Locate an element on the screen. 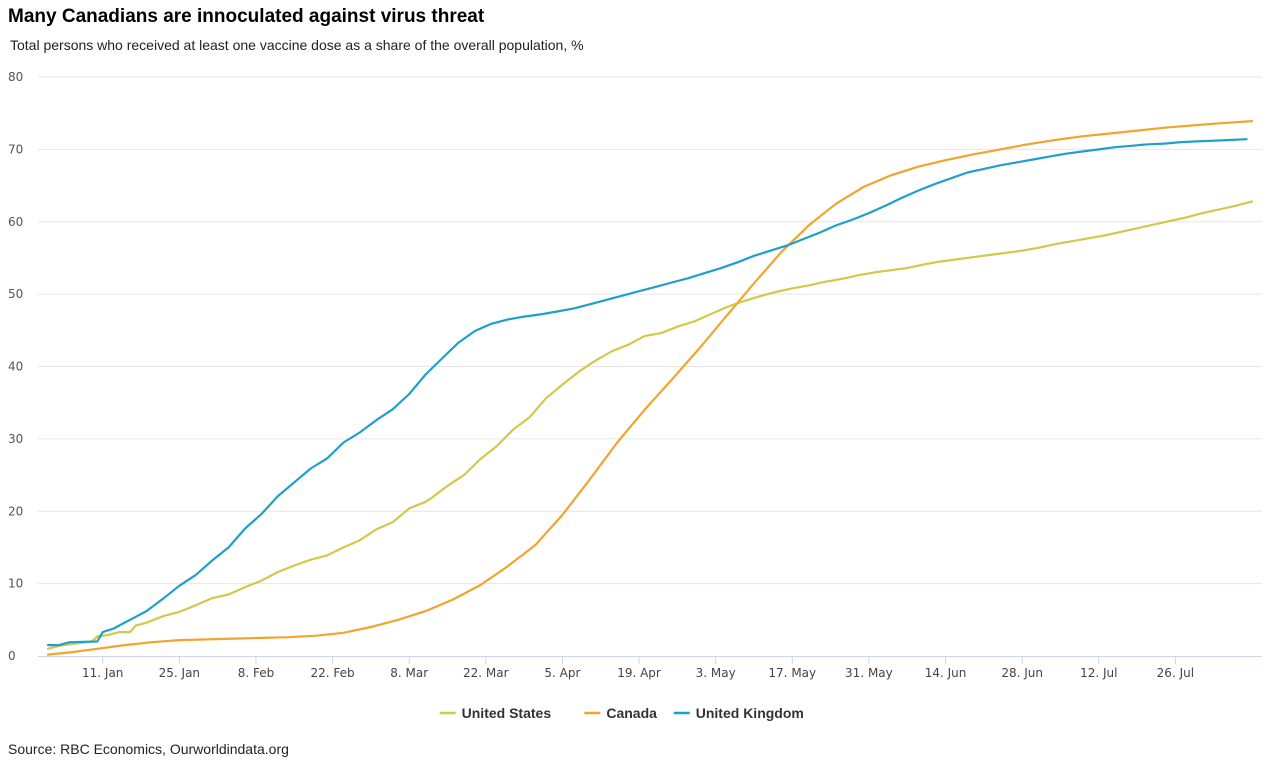  x-tick-label: 5. Apr is located at coordinates (562, 673).